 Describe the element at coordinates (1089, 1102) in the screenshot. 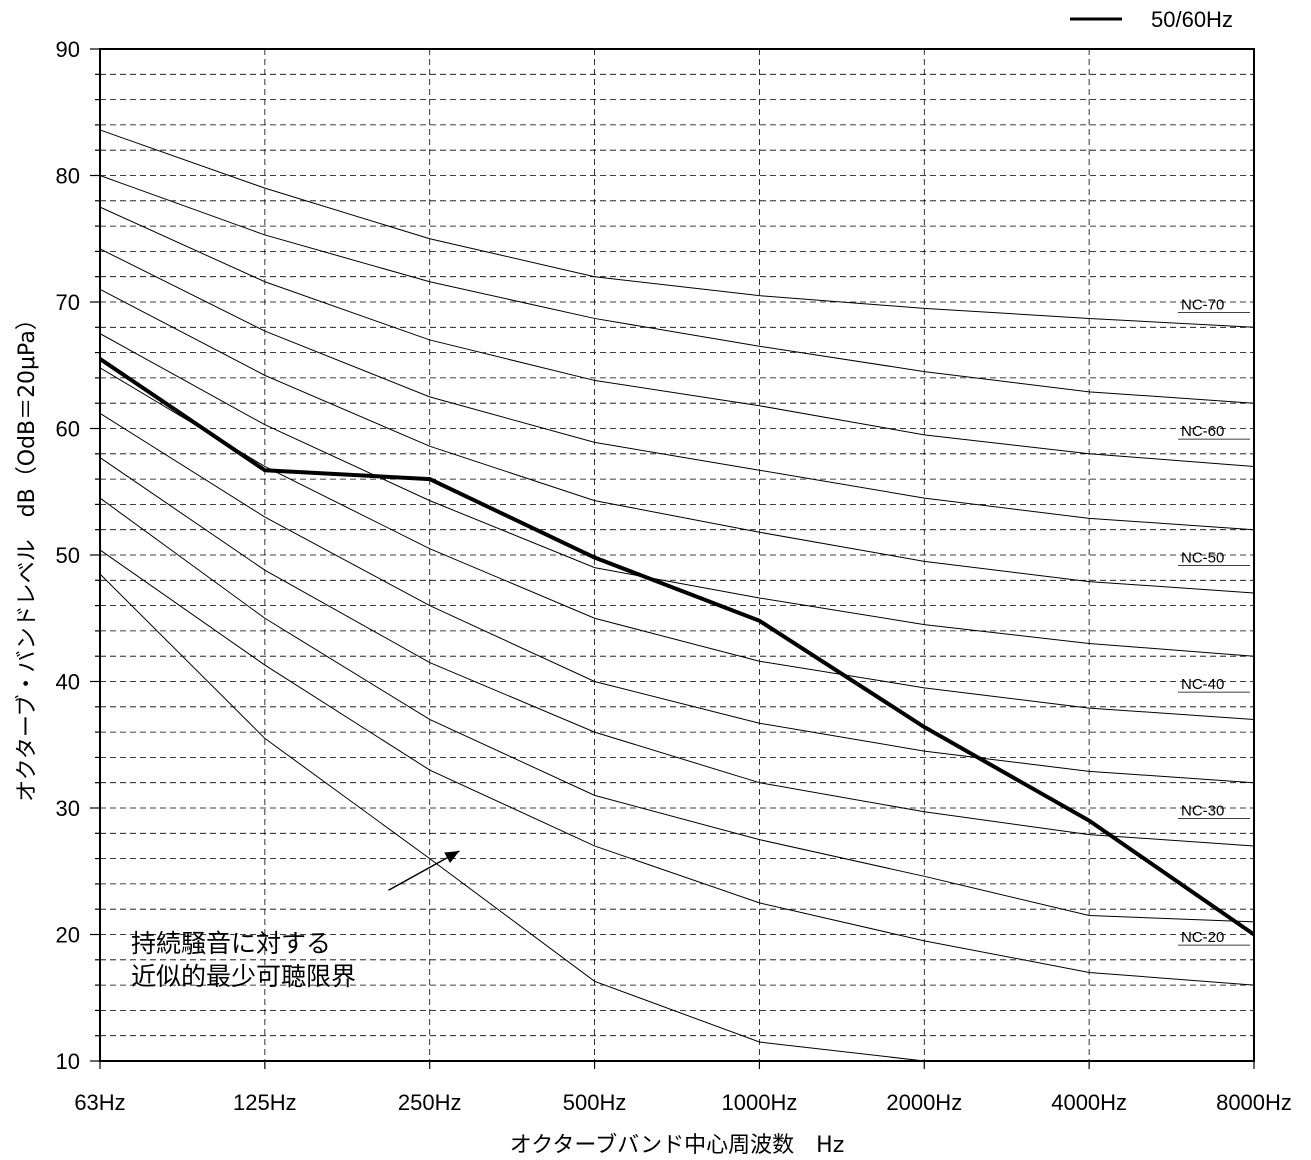

I see `x-tick-label: 4000Hz` at that location.